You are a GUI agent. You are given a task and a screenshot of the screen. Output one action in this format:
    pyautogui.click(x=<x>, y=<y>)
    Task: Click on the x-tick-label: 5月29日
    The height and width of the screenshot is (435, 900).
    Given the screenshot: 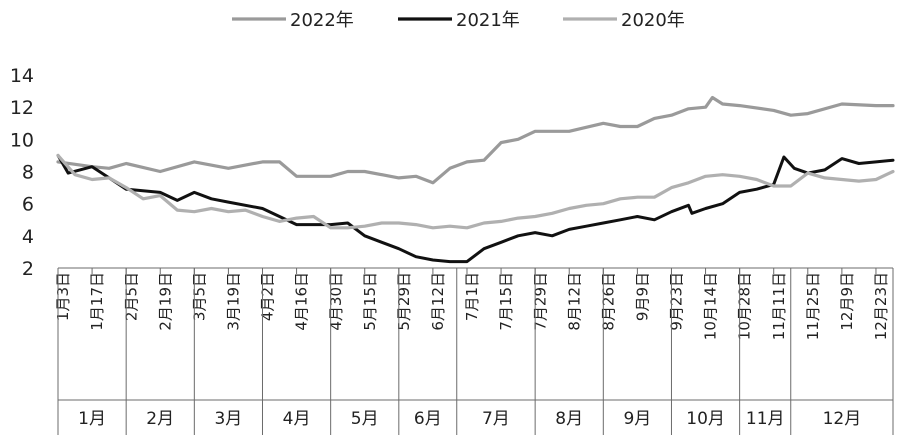 What is the action you would take?
    pyautogui.click(x=404, y=301)
    